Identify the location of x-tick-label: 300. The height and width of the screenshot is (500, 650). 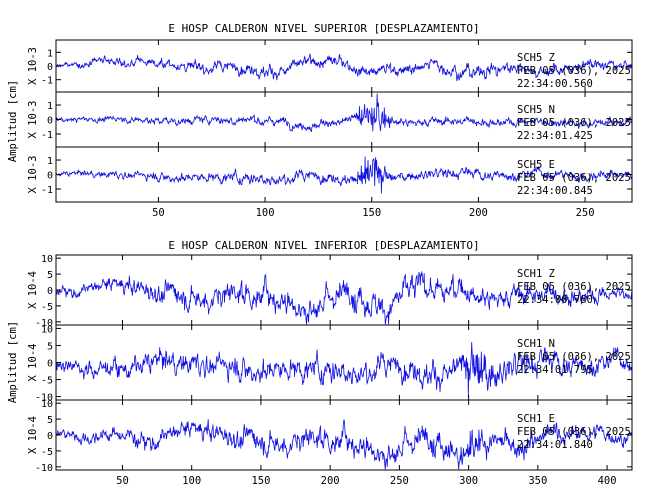
(468, 481).